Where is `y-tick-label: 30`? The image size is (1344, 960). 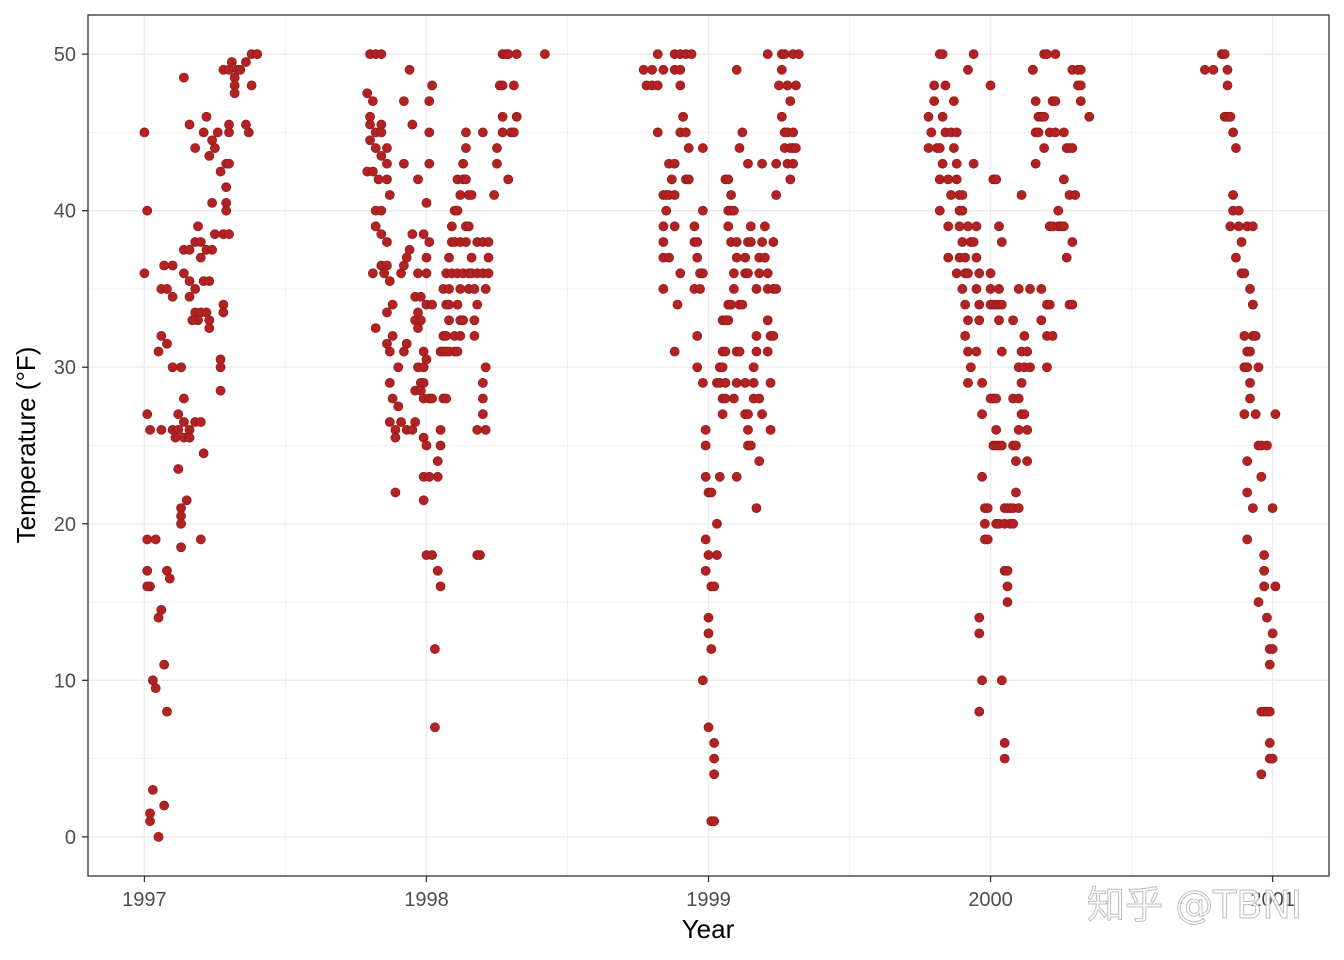 y-tick-label: 30 is located at coordinates (65, 368).